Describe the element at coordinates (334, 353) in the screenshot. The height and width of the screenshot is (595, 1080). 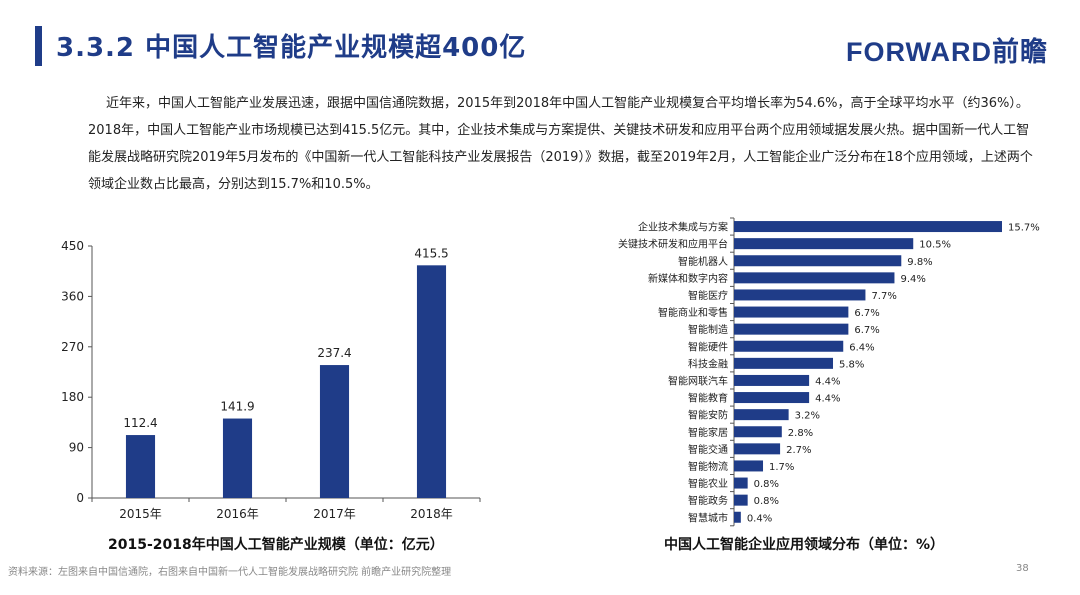
I see `bar-value-label: 237.4` at that location.